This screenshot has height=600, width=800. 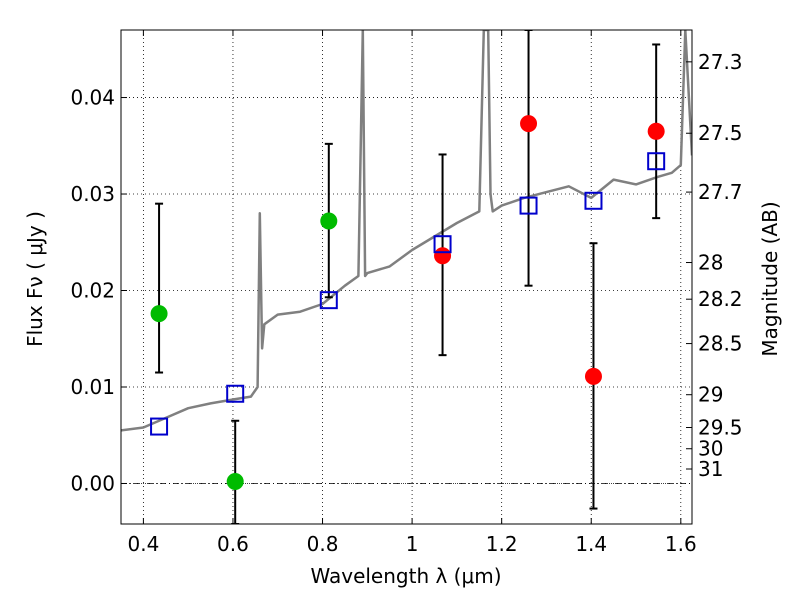 What do you see at coordinates (681, 544) in the screenshot?
I see `x-tick-label: 1.6` at bounding box center [681, 544].